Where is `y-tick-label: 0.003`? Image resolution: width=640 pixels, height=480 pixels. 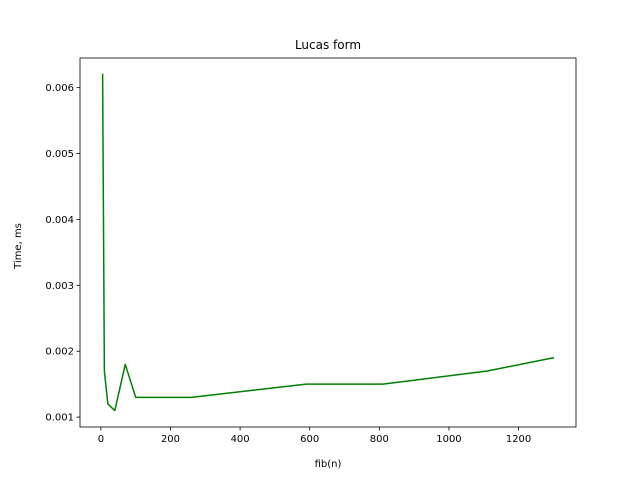 y-tick-label: 0.003 is located at coordinates (59, 286).